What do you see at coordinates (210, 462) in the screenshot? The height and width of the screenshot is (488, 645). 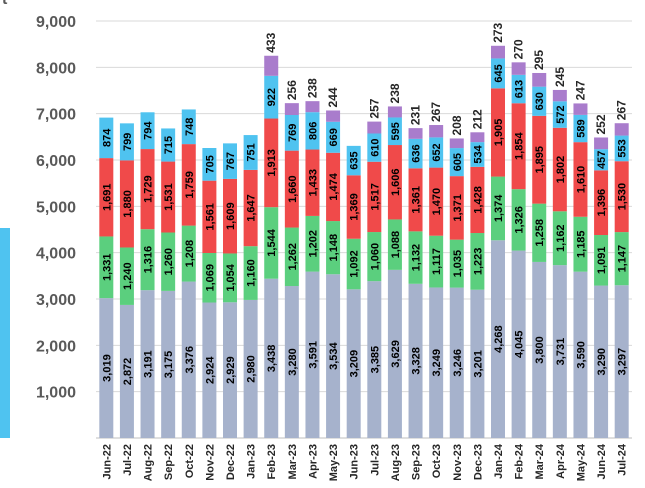 I see `x-tick-label: Nov-22` at bounding box center [210, 462].